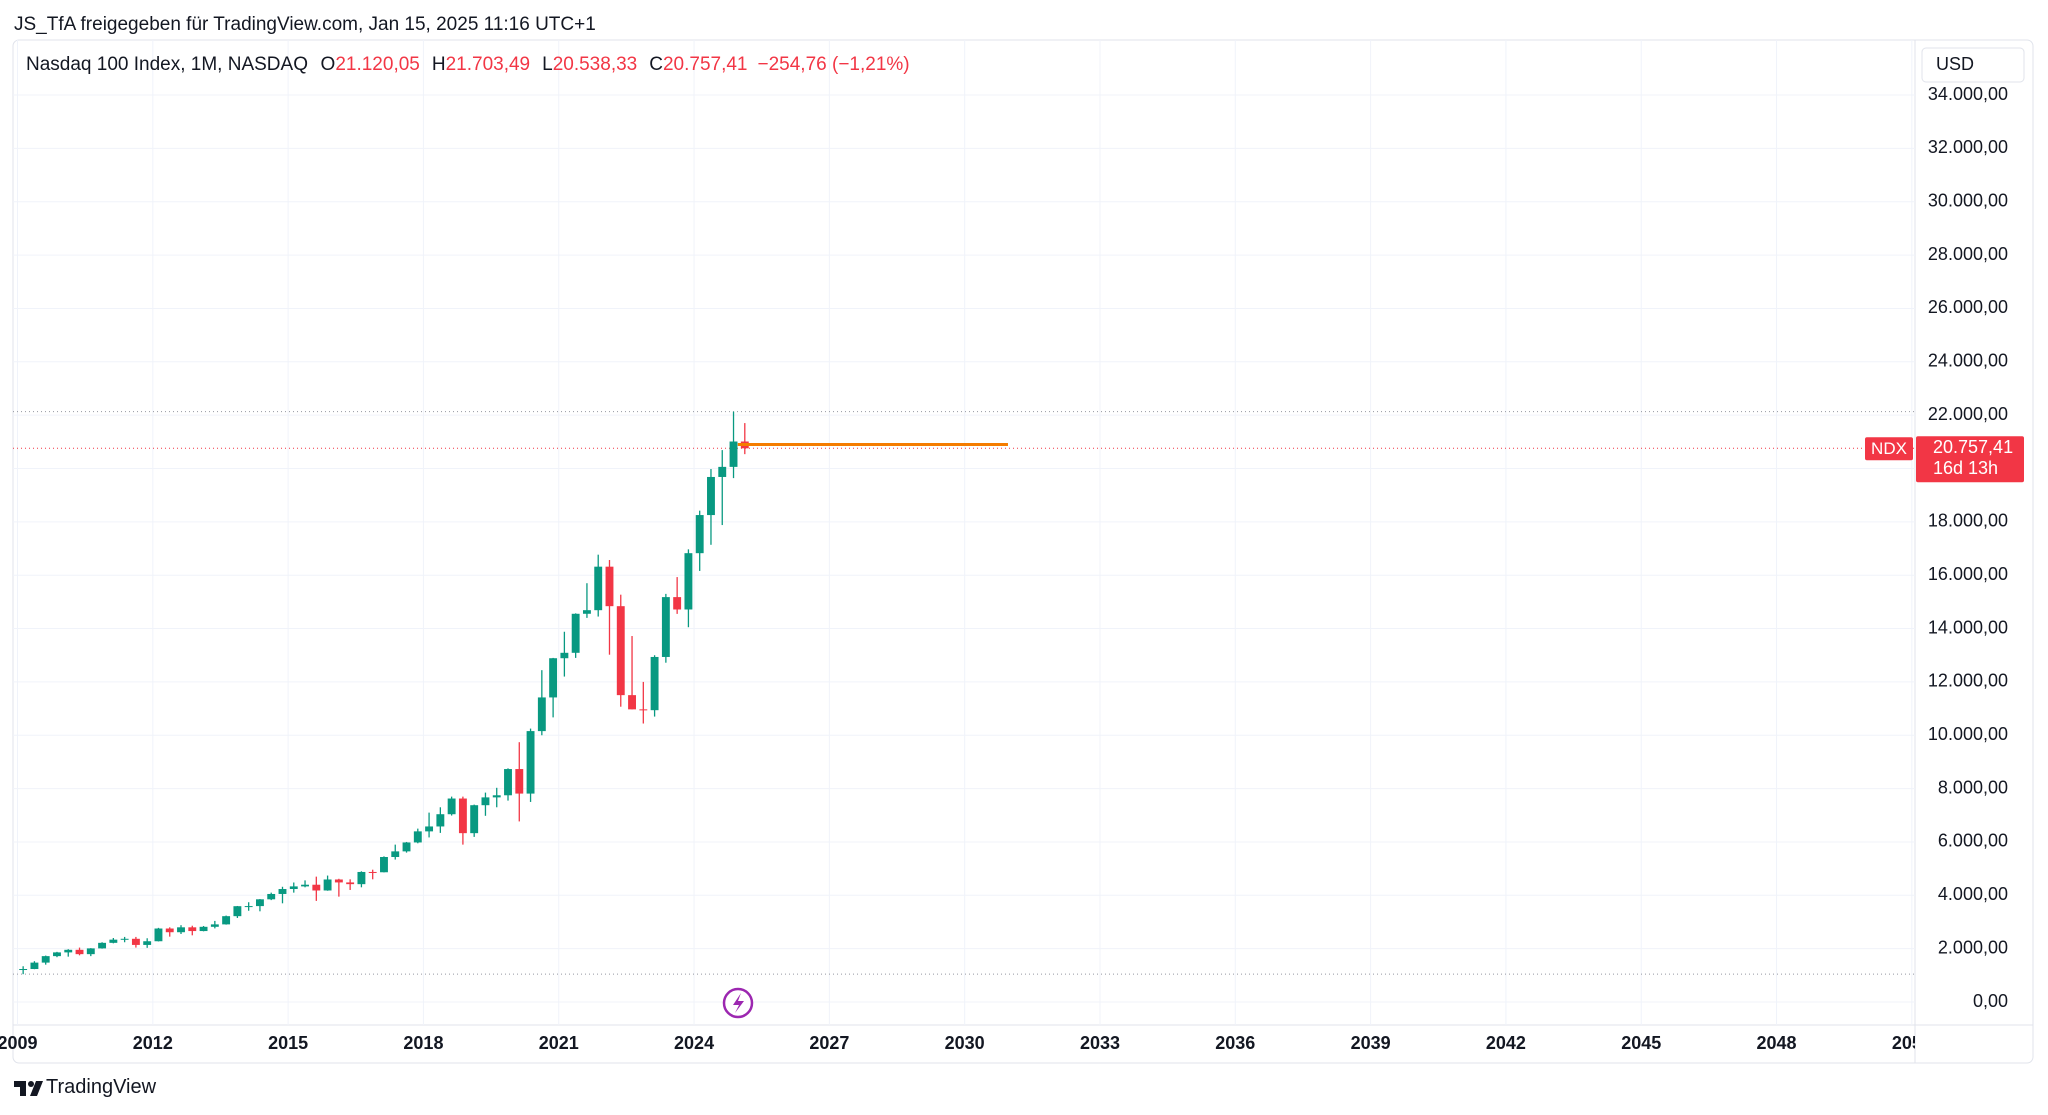 The width and height of the screenshot is (2048, 1115). I want to click on legend-value: 20.538,33, so click(595, 64).